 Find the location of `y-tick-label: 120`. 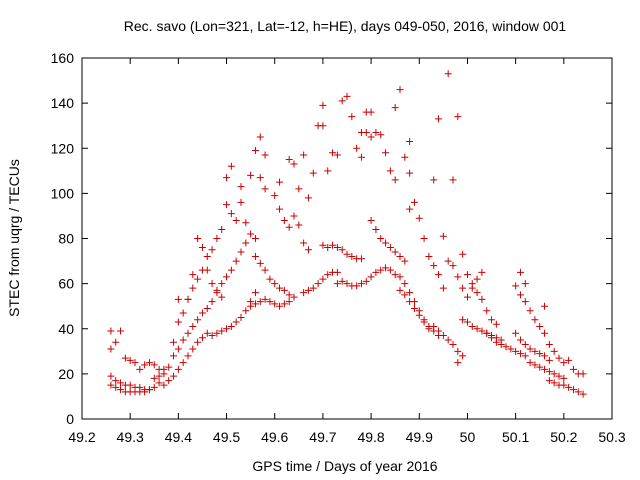

y-tick-label: 120 is located at coordinates (63, 148).